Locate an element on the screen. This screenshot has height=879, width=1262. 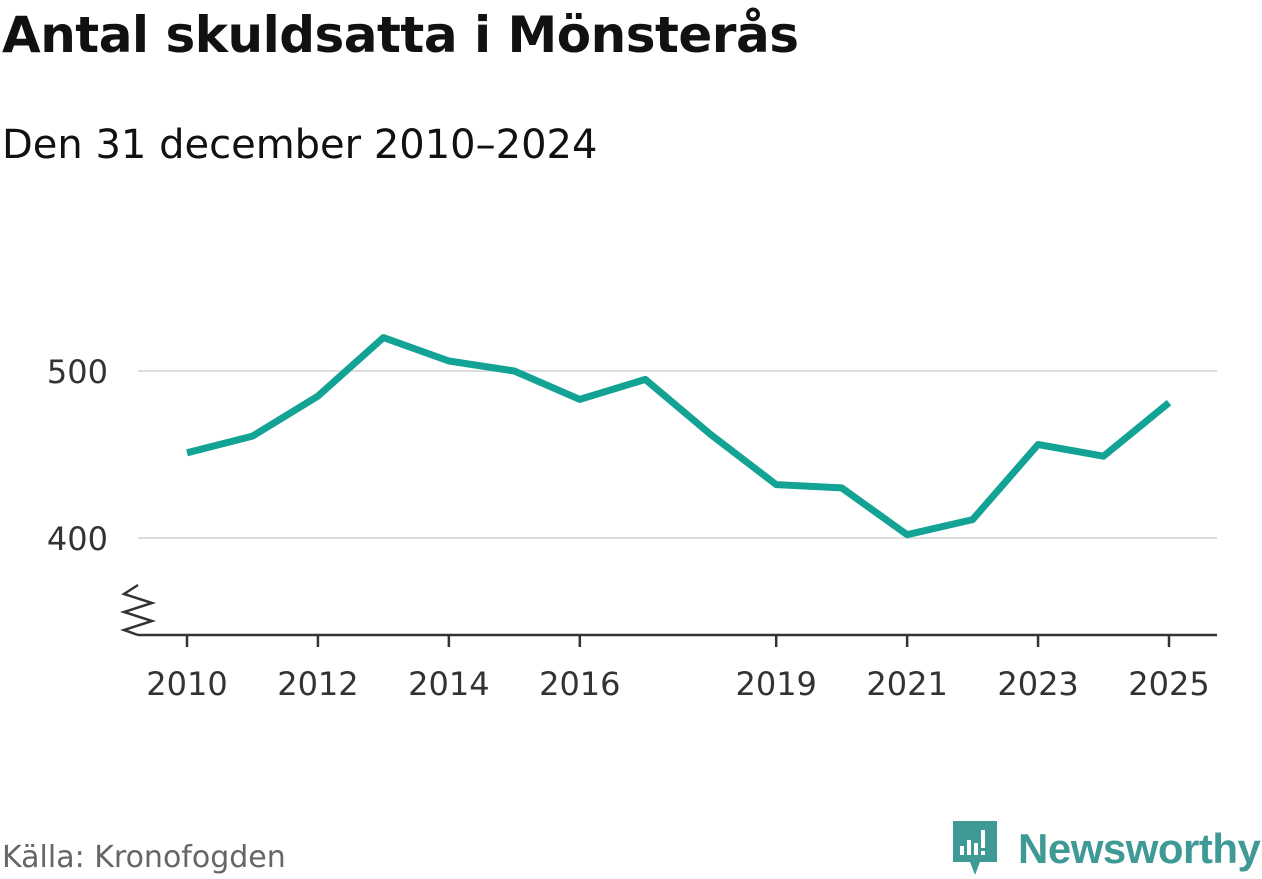
y-tick-label-400: 400 is located at coordinates (77, 539).